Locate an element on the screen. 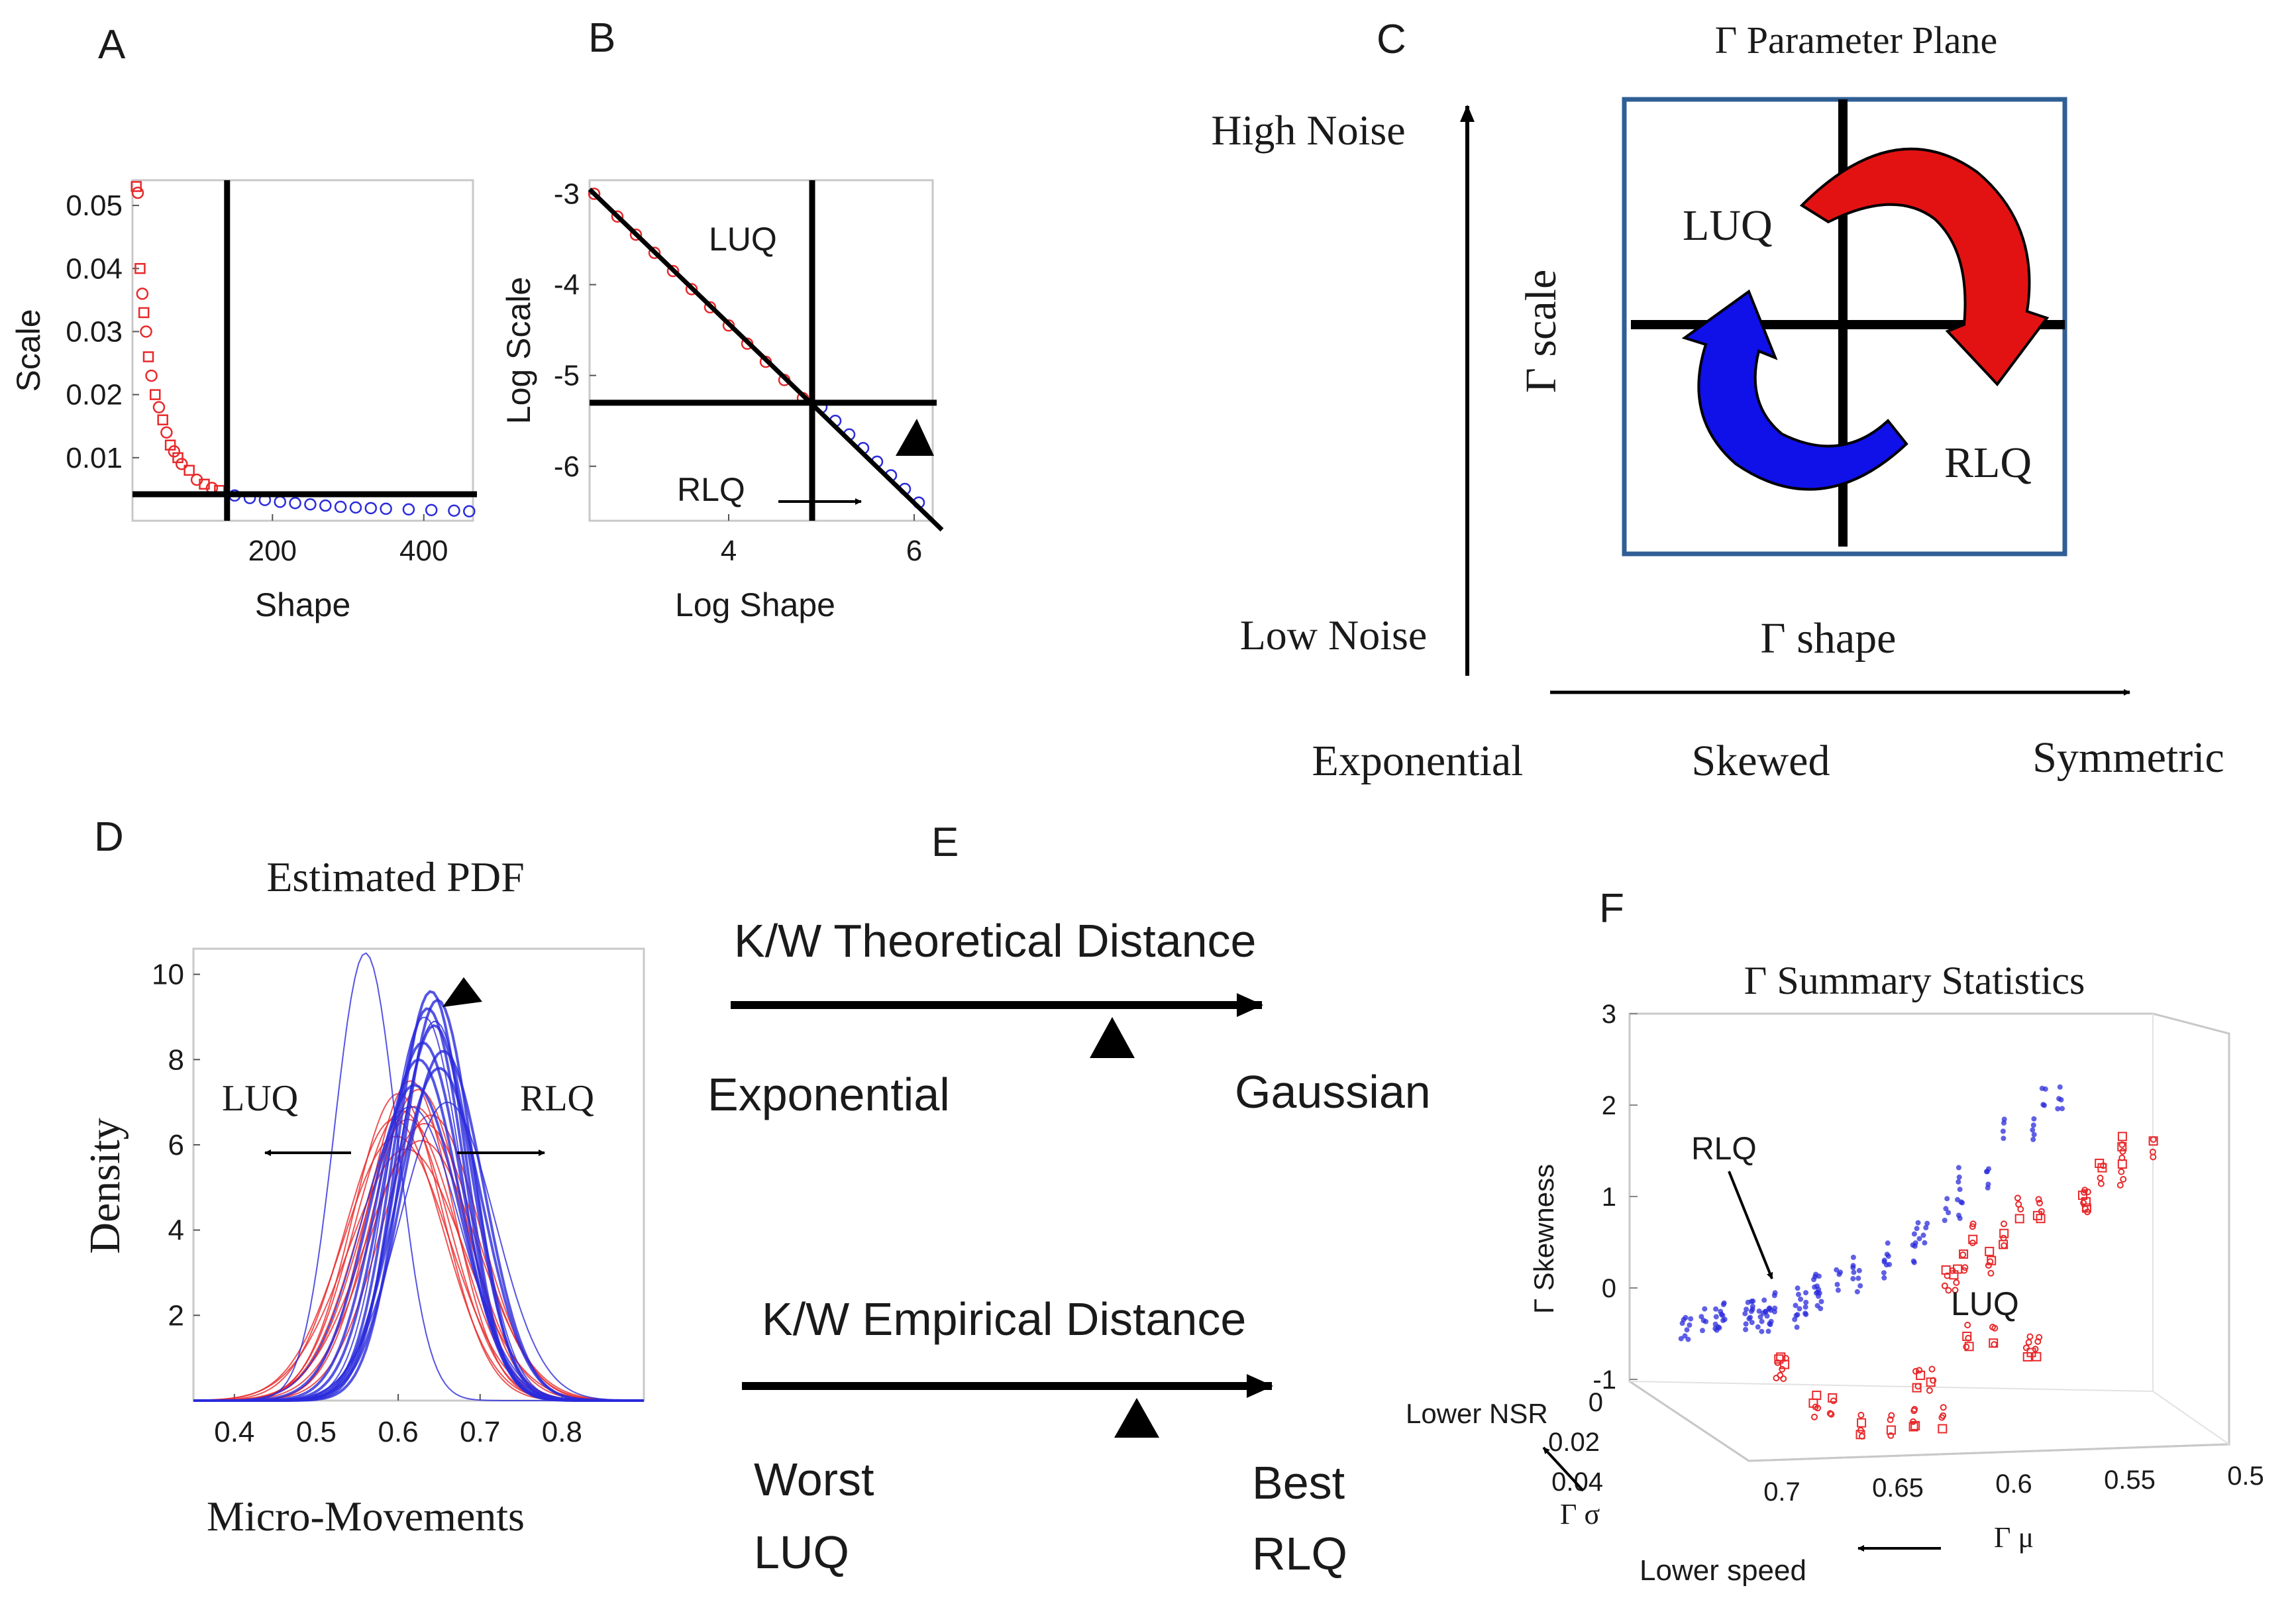 This screenshot has height=1600, width=2296. panel-f-luq-label: LUQ is located at coordinates (1985, 1303).